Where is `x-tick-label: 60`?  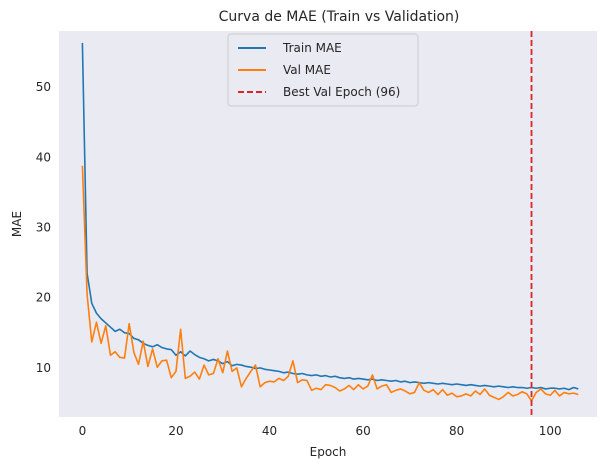 x-tick-label: 60 is located at coordinates (362, 431).